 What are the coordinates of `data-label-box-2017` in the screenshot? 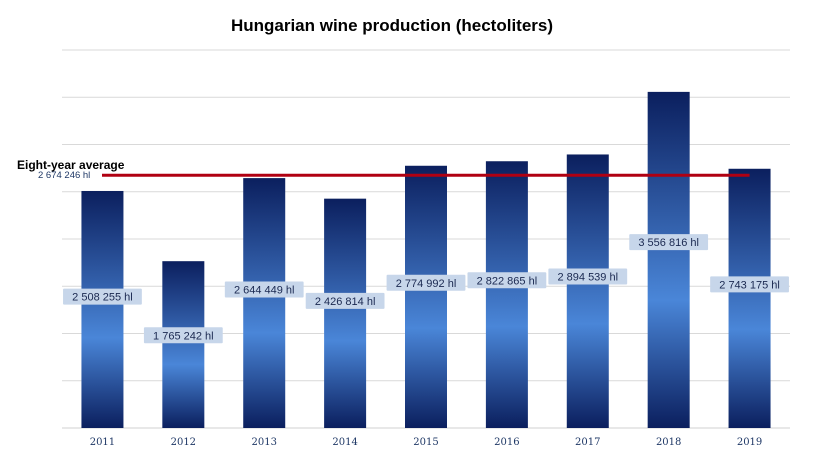 It's located at (588, 276).